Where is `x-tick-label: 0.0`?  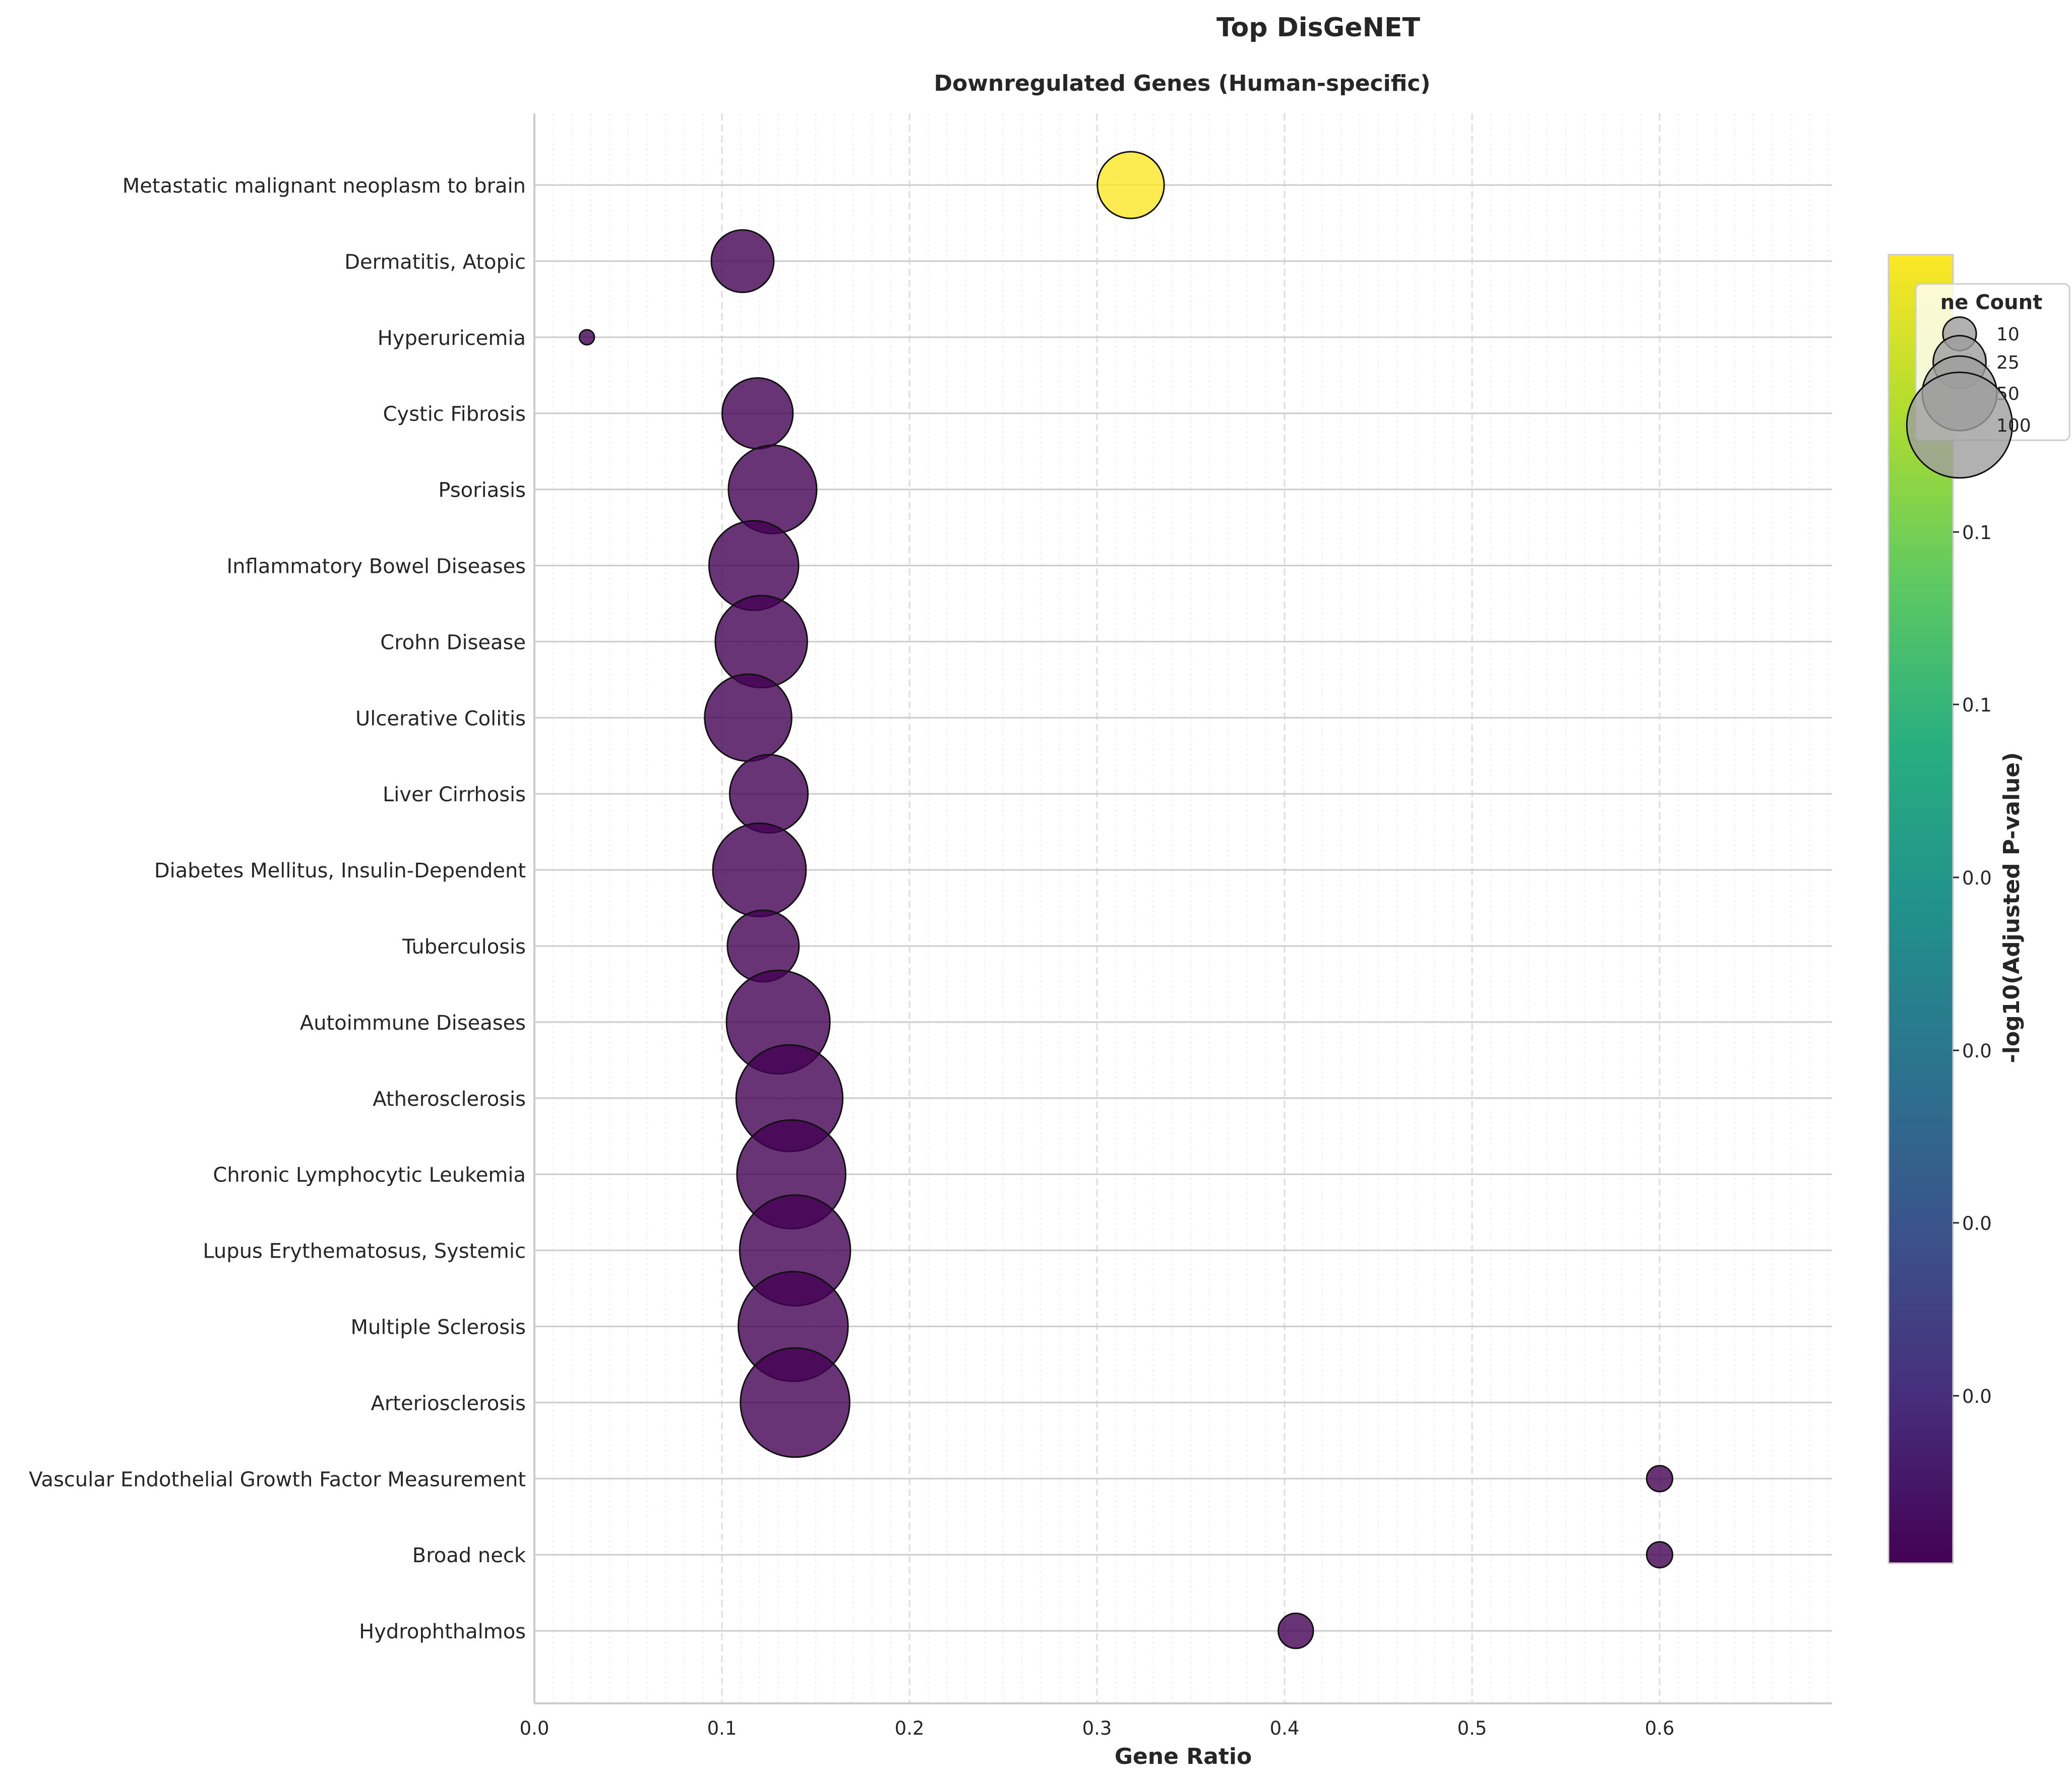
x-tick-label: 0.0 is located at coordinates (535, 1728).